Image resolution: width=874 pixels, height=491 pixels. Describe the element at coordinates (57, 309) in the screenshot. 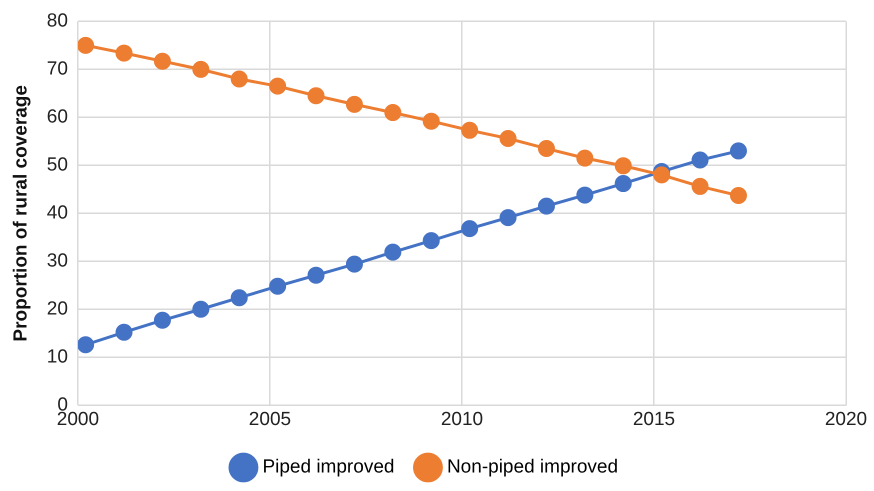

I see `y-tick-label: 20` at that location.